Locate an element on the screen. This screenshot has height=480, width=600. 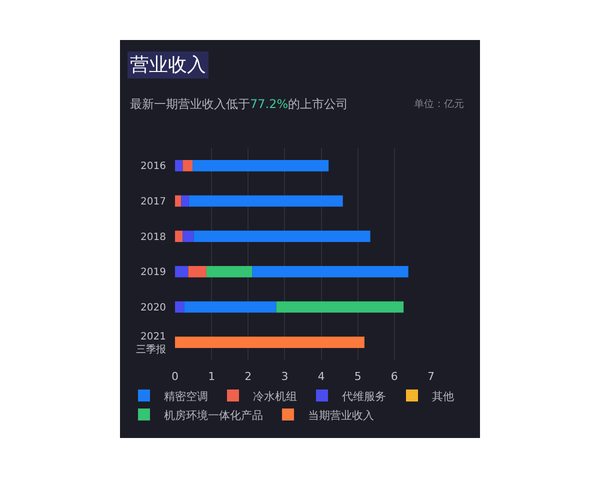
y-tick-label: 2021 三季报 is located at coordinates (151, 343).